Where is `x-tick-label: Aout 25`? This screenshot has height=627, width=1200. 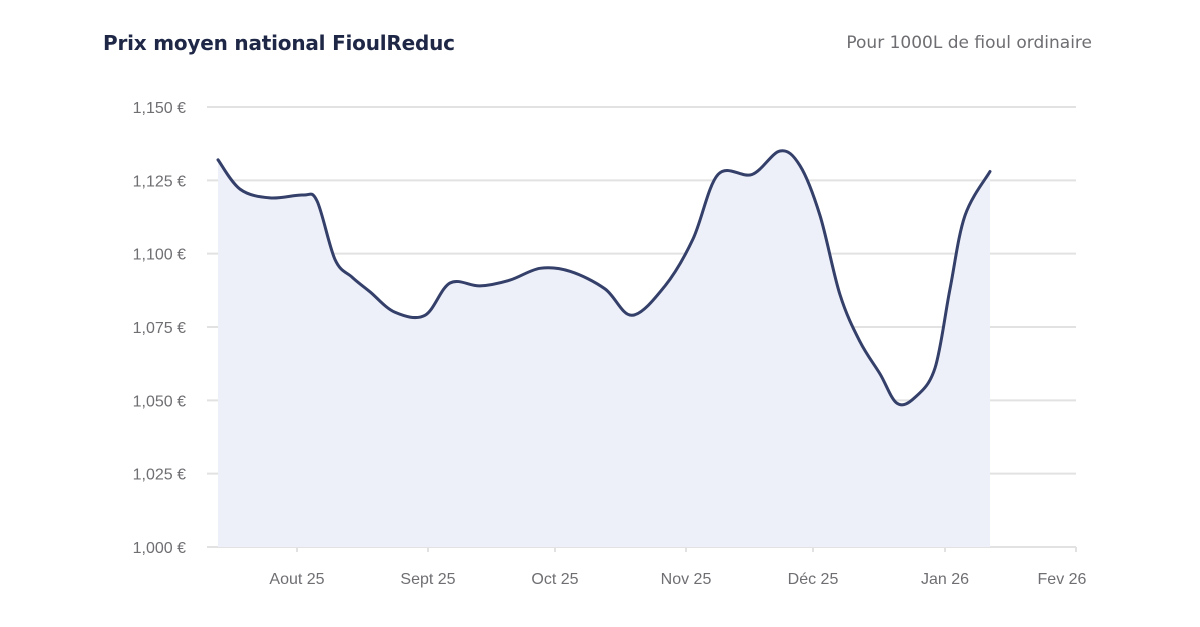
x-tick-label: Aout 25 is located at coordinates (296, 579).